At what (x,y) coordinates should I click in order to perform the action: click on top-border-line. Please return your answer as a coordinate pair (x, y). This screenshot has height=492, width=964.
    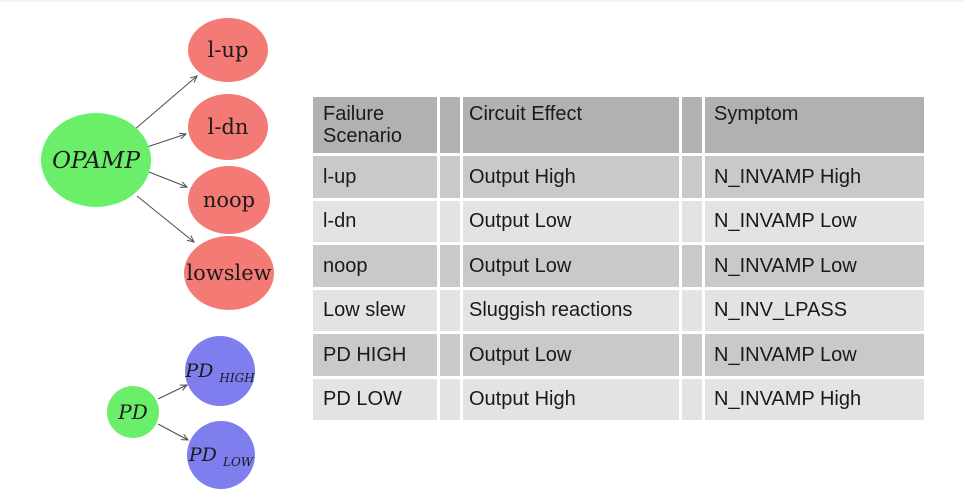
    Looking at the image, I should click on (482, 1).